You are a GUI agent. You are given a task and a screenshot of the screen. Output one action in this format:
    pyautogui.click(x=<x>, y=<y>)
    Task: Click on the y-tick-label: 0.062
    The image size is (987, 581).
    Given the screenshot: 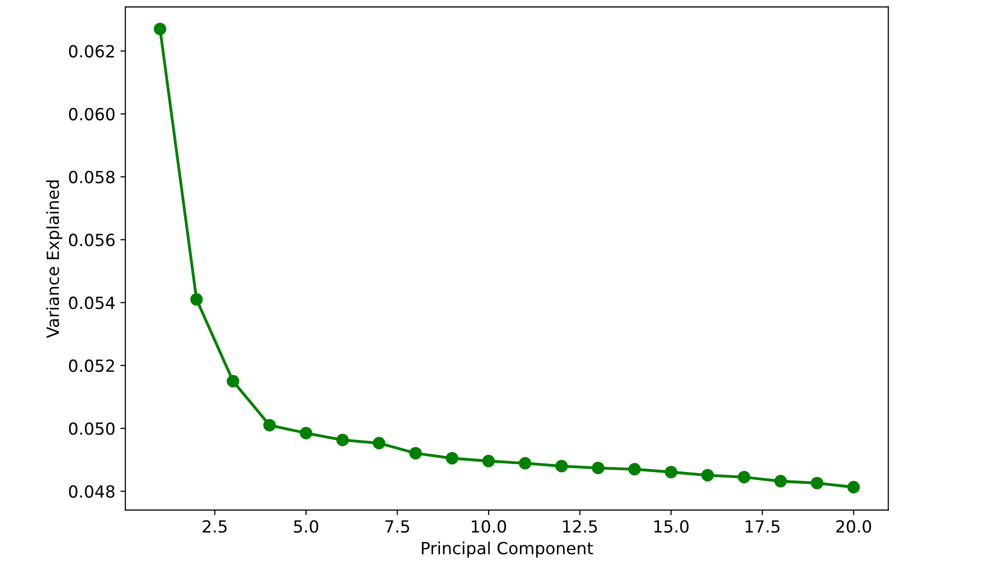 What is the action you would take?
    pyautogui.click(x=91, y=51)
    